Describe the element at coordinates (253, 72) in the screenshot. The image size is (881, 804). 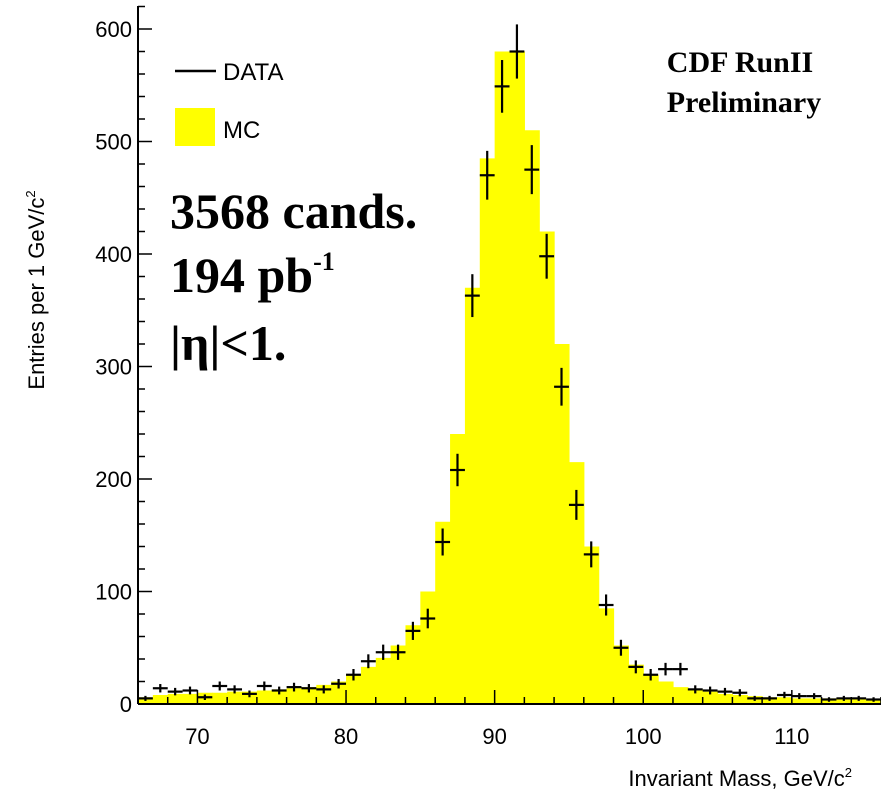
I see `legend-data-label: DATA` at that location.